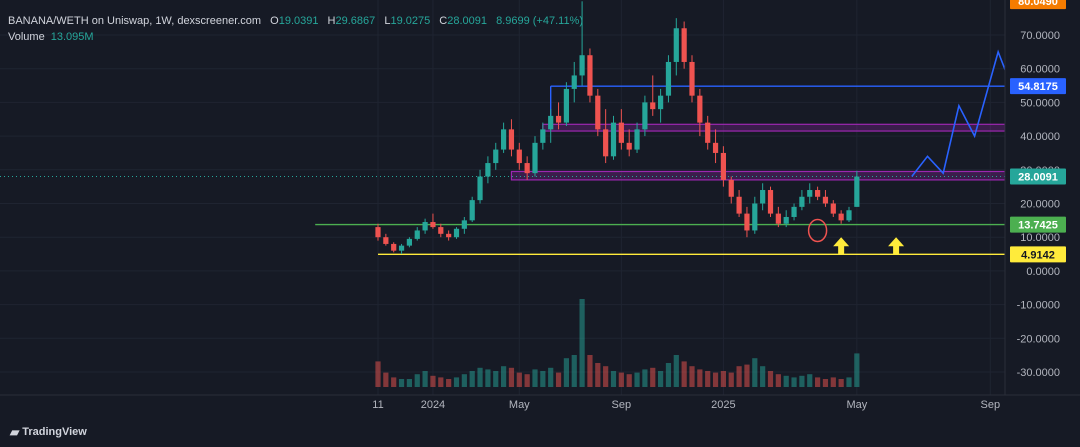 The width and height of the screenshot is (1080, 447). Describe the element at coordinates (1040, 238) in the screenshot. I see `y-tick-label: 10.0000` at that location.